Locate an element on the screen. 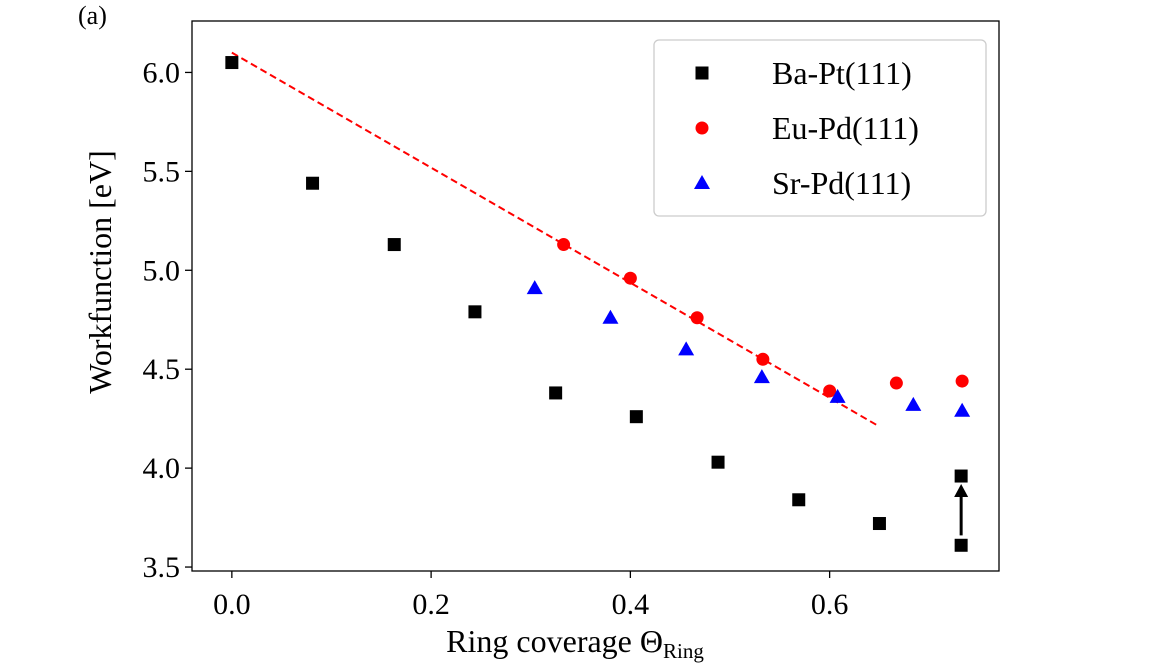 The image size is (1153, 669). y-tick-label: 4.5 is located at coordinates (162, 369).